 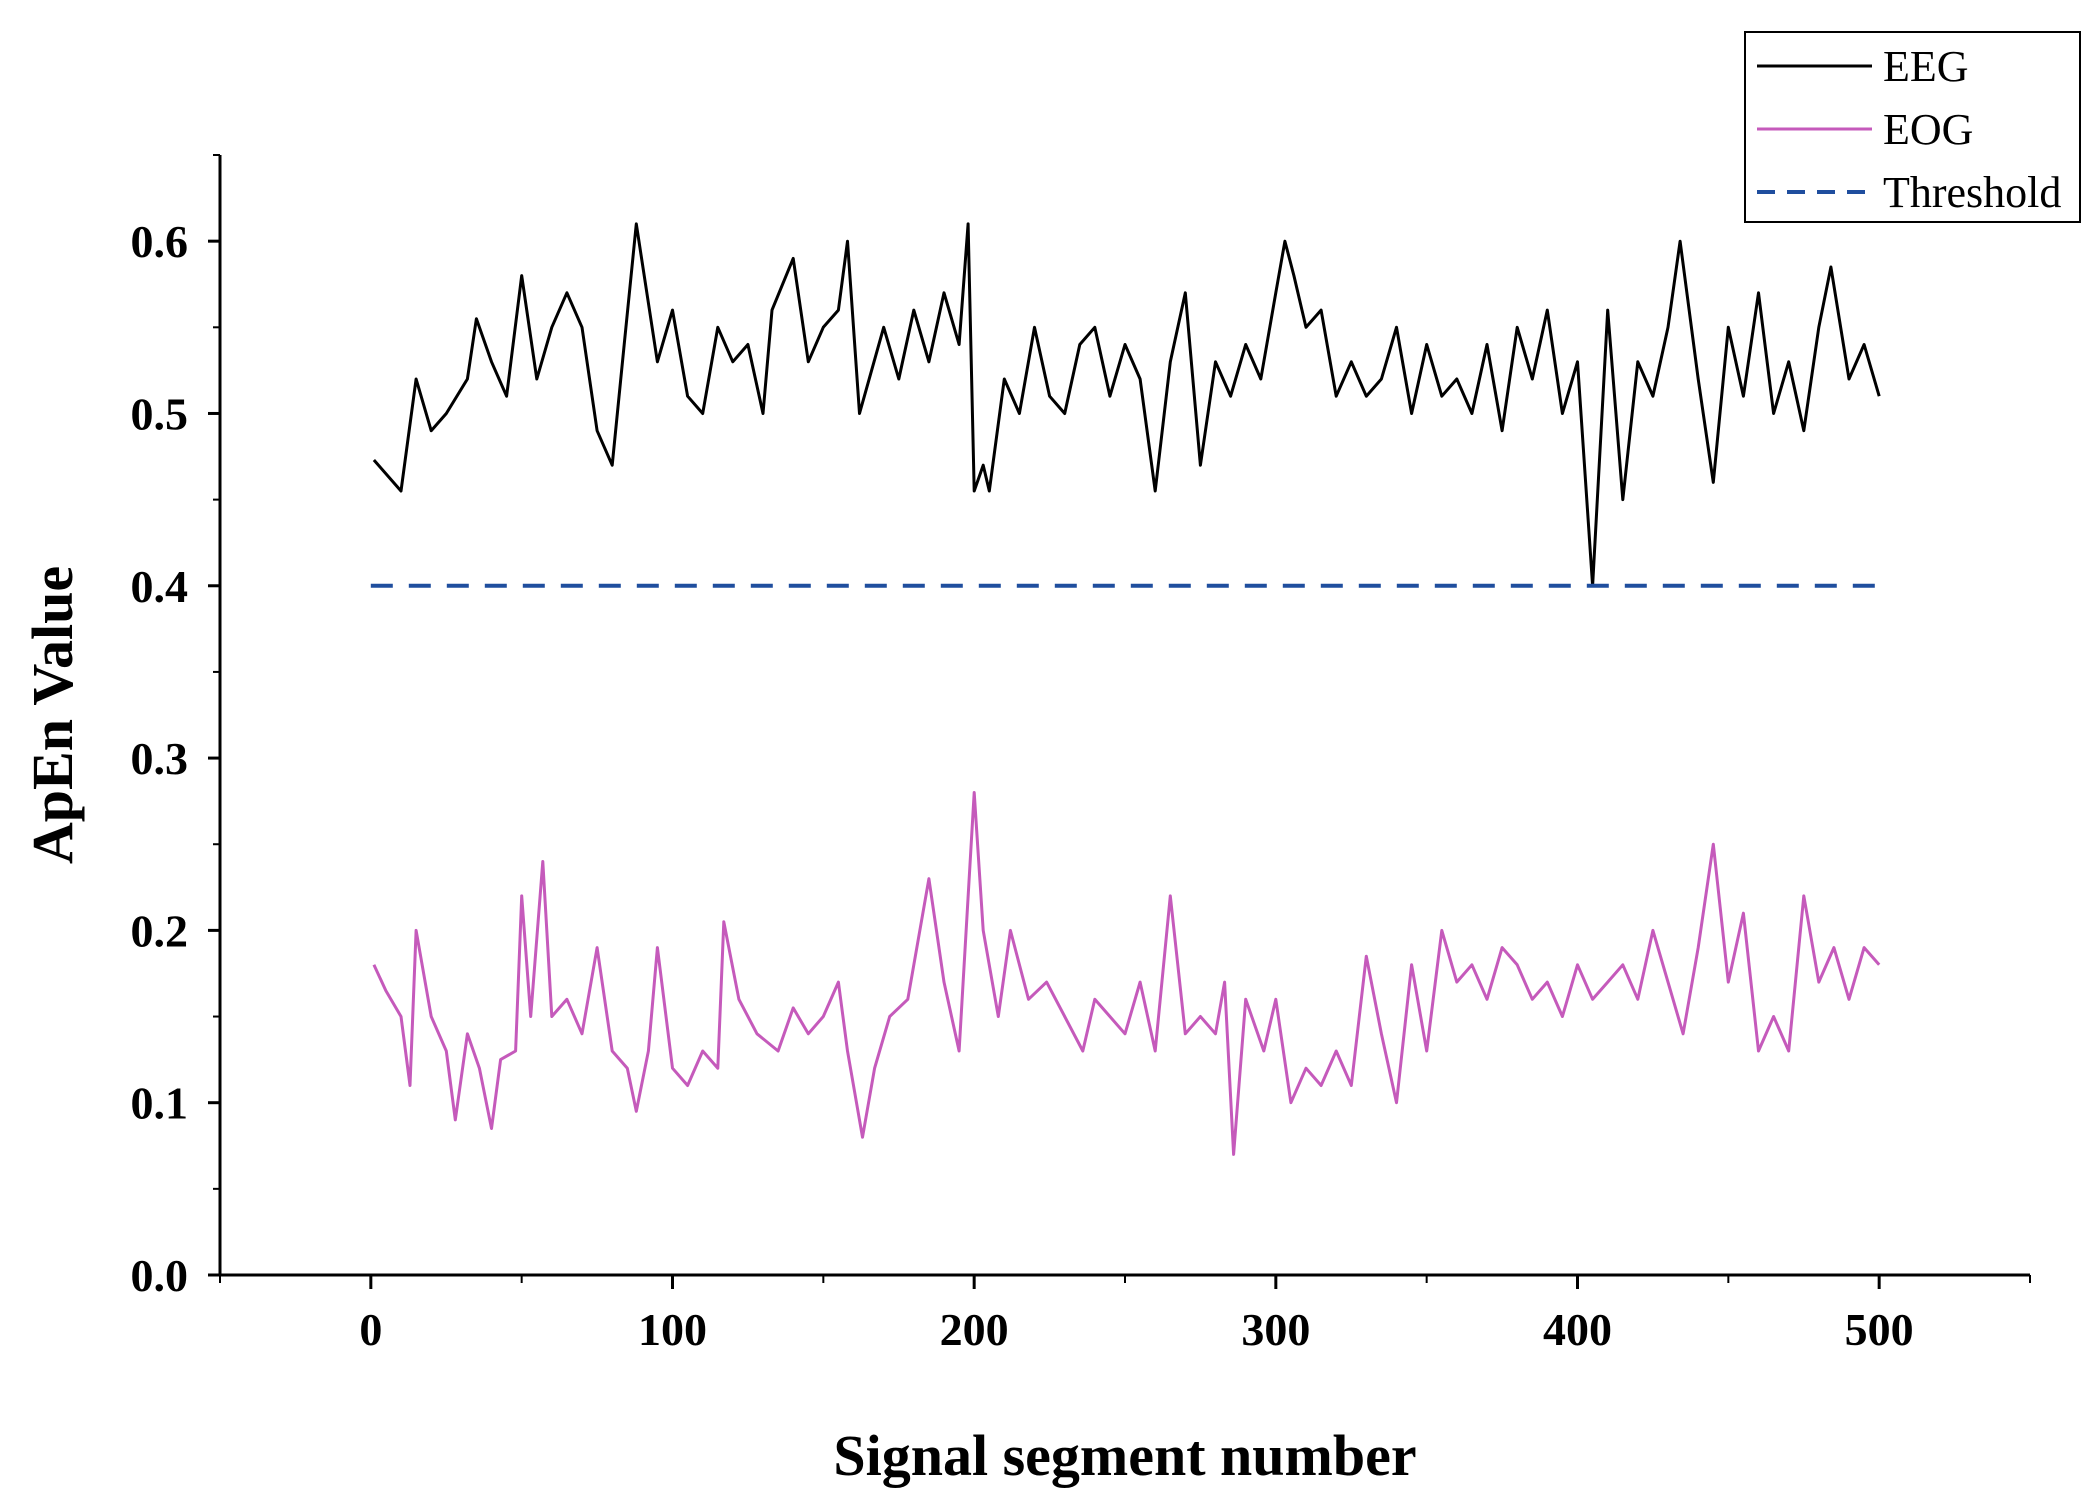 What do you see at coordinates (52, 715) in the screenshot?
I see `y-axis-title: ApEn Value` at bounding box center [52, 715].